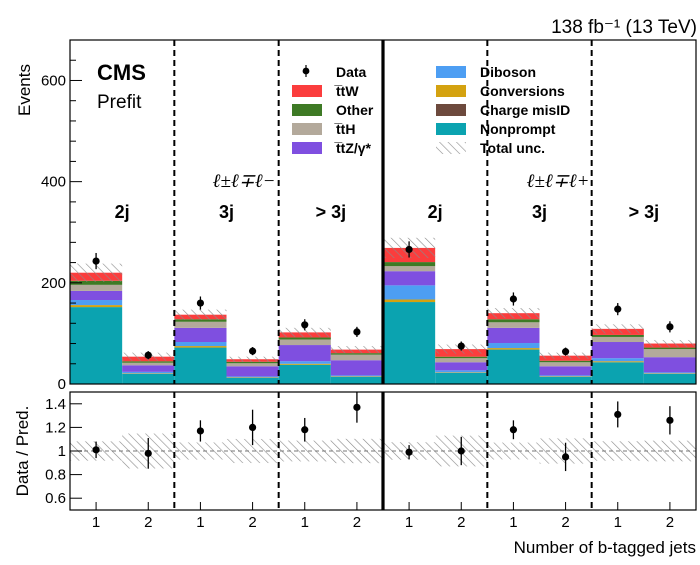 Image resolution: width=700 pixels, height=565 pixels. What do you see at coordinates (307, 129) in the screenshot?
I see `legend-swatch-tth` at bounding box center [307, 129].